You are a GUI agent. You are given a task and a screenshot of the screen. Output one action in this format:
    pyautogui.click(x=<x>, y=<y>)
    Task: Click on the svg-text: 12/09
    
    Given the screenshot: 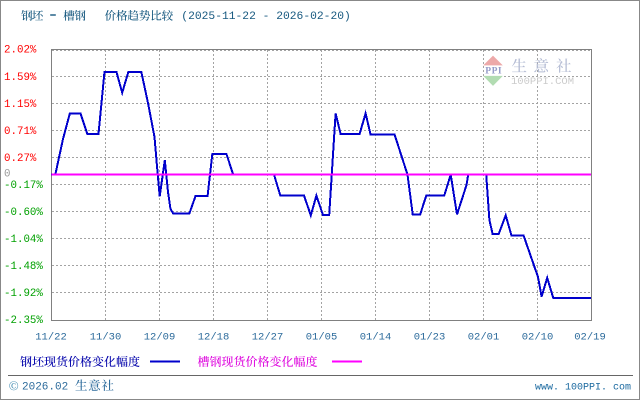 What is the action you would take?
    pyautogui.click(x=160, y=338)
    